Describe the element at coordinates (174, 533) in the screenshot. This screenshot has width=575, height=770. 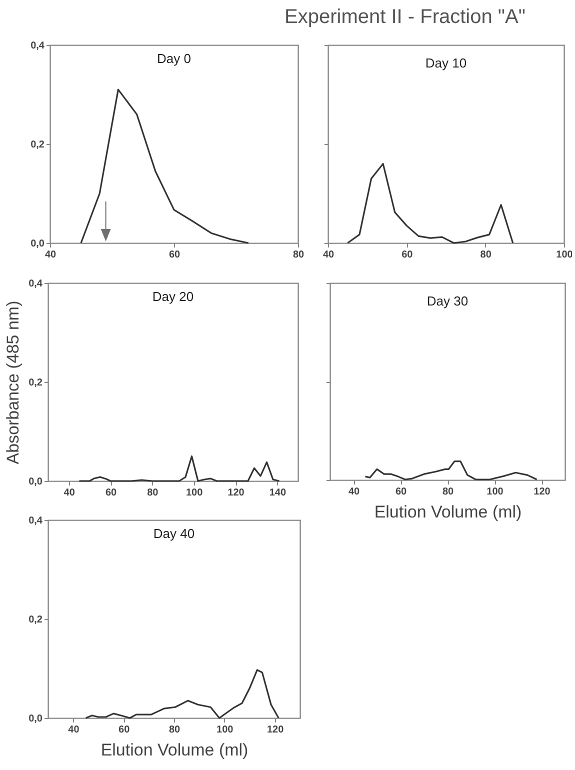
I see `chart-title: Day 40` at that location.